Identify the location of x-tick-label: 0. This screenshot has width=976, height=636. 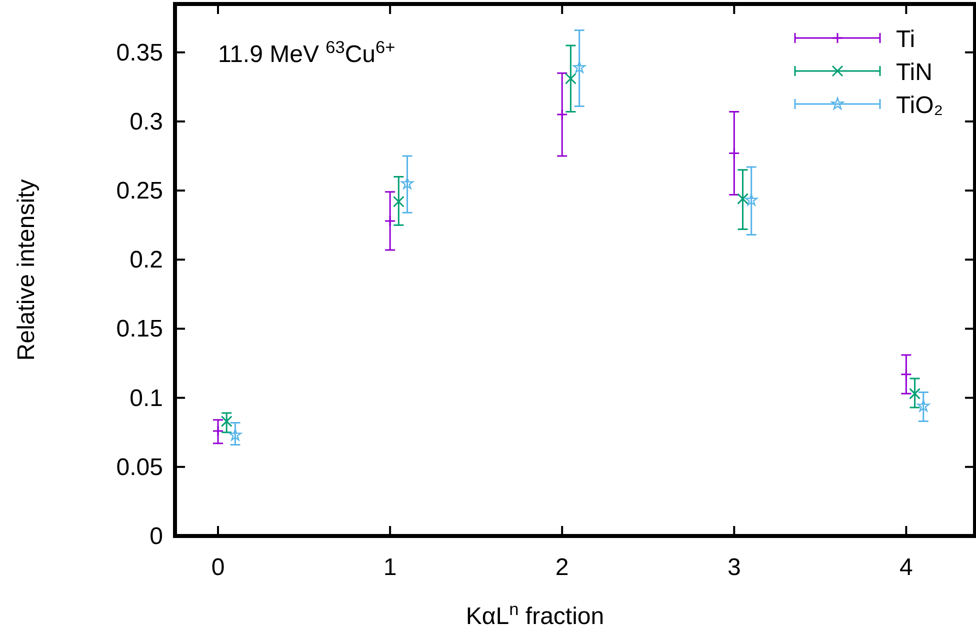
(218, 567).